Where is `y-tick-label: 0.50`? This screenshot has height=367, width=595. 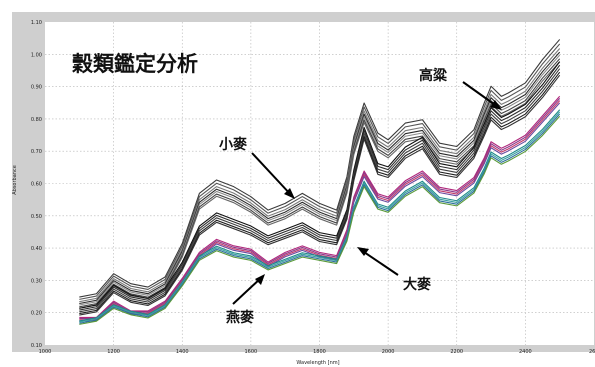
y-tick-label: 0.50 is located at coordinates (36, 217).